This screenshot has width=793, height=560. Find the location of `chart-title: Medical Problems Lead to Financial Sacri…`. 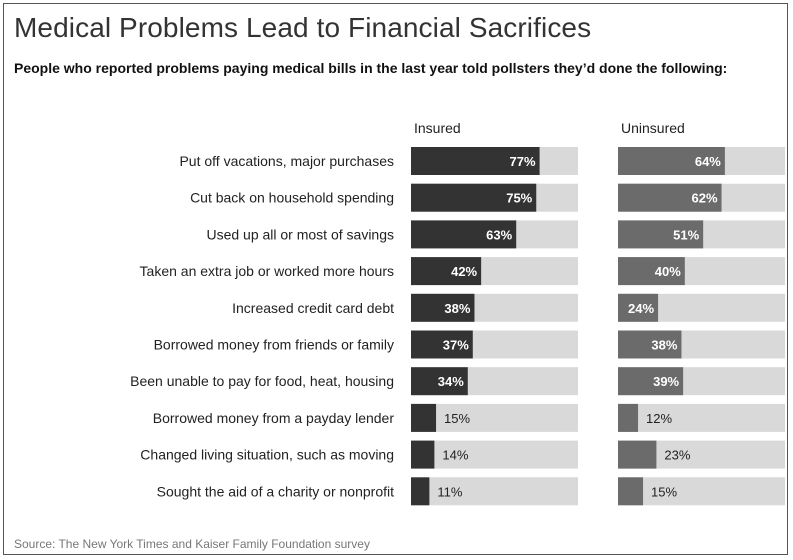

chart-title: Medical Problems Lead to Financial Sacri… is located at coordinates (303, 27).